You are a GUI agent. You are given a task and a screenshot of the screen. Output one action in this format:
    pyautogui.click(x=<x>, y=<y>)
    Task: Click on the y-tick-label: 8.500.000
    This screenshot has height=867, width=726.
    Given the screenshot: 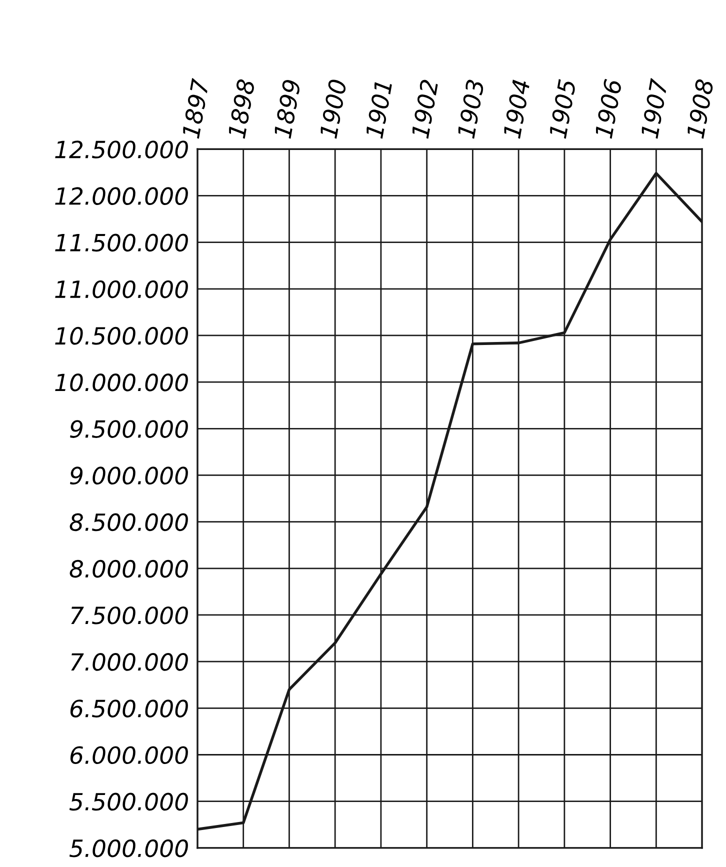 What is the action you would take?
    pyautogui.click(x=129, y=522)
    